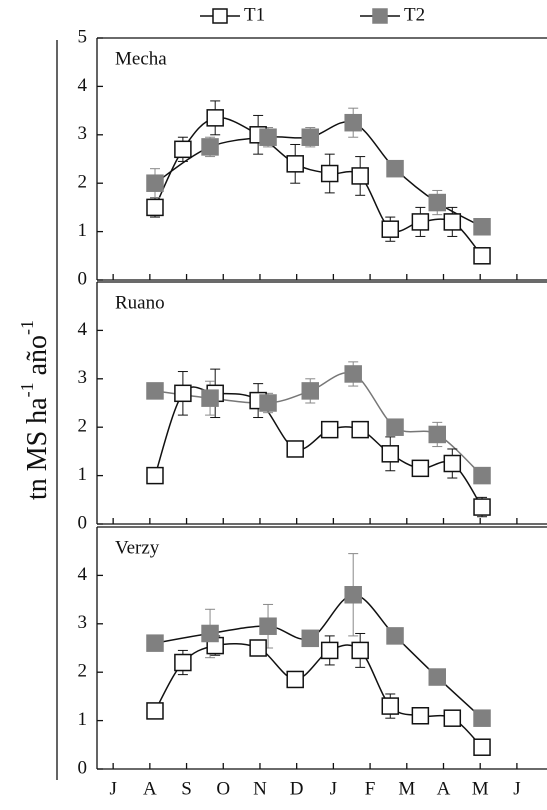  Describe the element at coordinates (223, 788) in the screenshot. I see `x-tick-label: O` at that location.